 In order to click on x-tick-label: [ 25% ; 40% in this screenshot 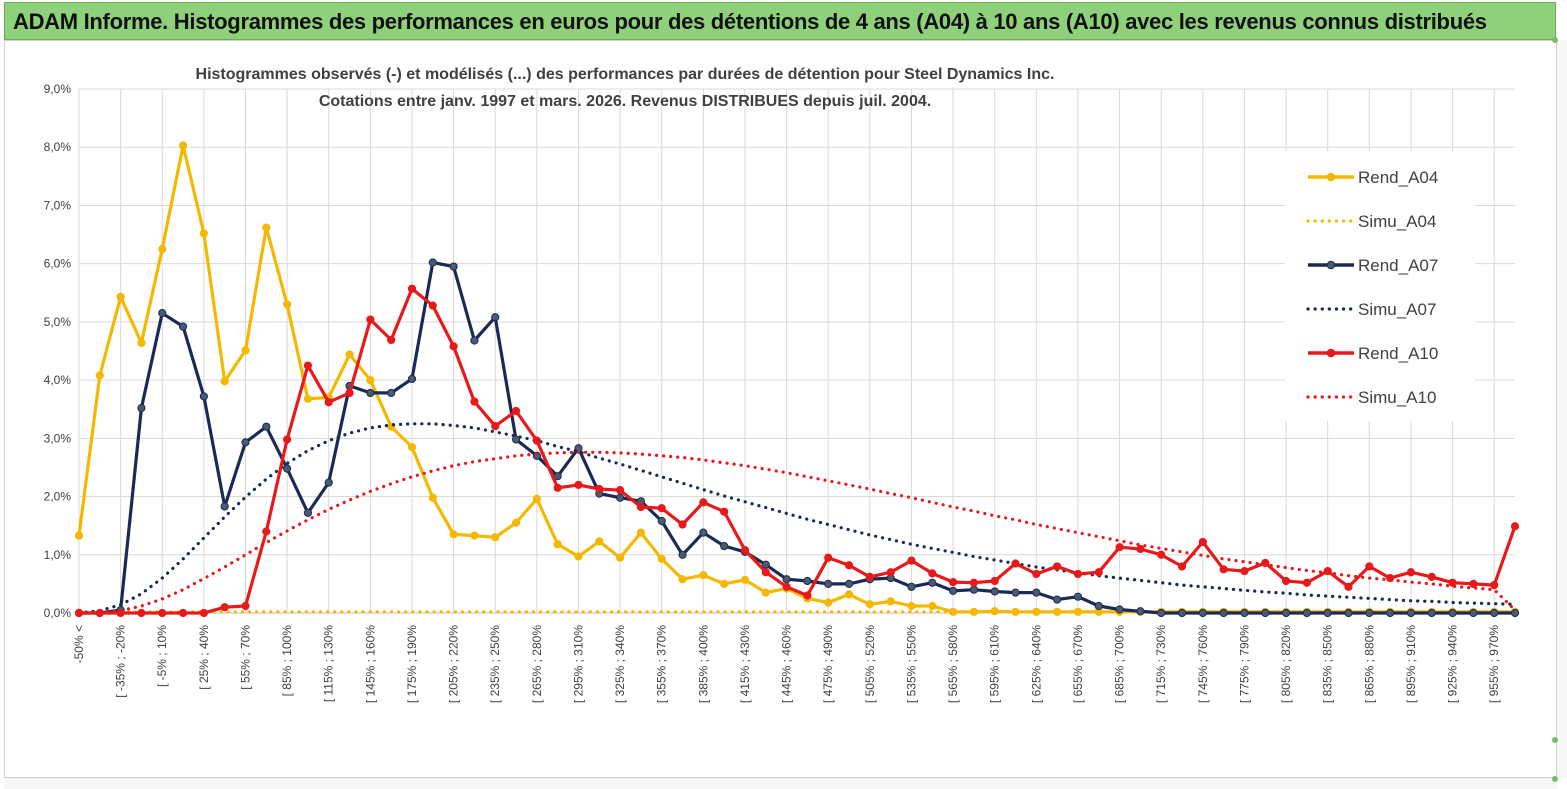, I will do `click(204, 657)`.